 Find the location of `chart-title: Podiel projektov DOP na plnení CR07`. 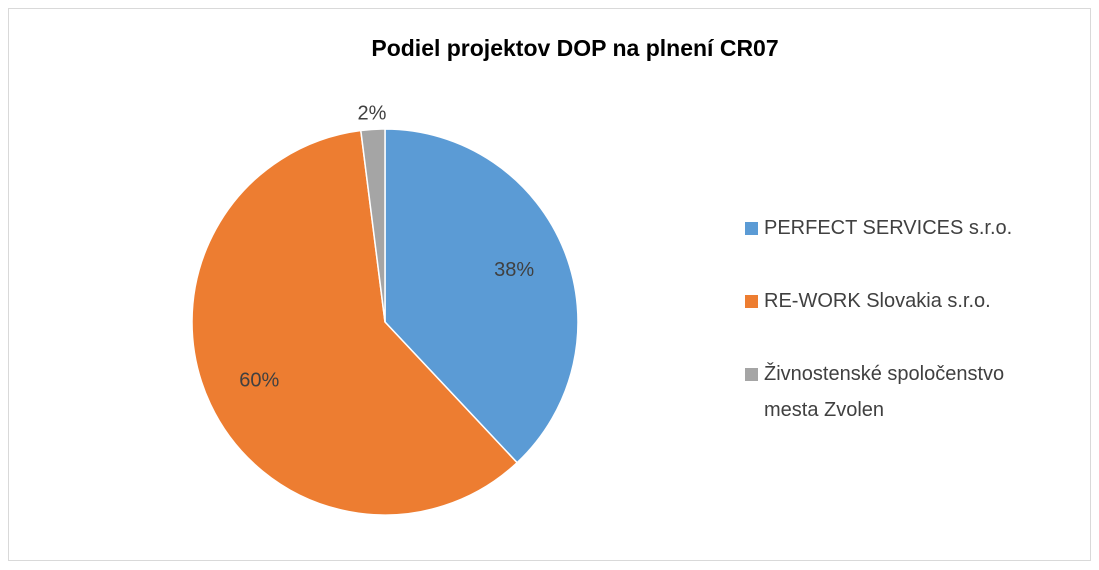

chart-title: Podiel projektov DOP na plnení CR07 is located at coordinates (574, 48).